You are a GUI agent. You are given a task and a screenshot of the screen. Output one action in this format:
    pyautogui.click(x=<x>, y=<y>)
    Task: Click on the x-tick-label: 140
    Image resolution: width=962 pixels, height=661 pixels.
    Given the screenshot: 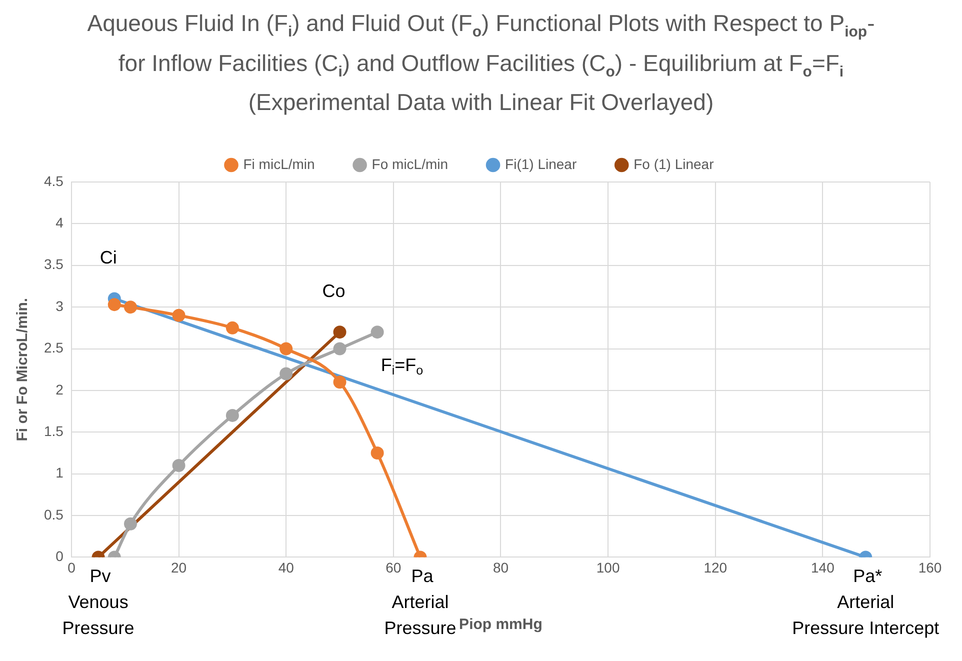 What is the action you would take?
    pyautogui.click(x=823, y=568)
    